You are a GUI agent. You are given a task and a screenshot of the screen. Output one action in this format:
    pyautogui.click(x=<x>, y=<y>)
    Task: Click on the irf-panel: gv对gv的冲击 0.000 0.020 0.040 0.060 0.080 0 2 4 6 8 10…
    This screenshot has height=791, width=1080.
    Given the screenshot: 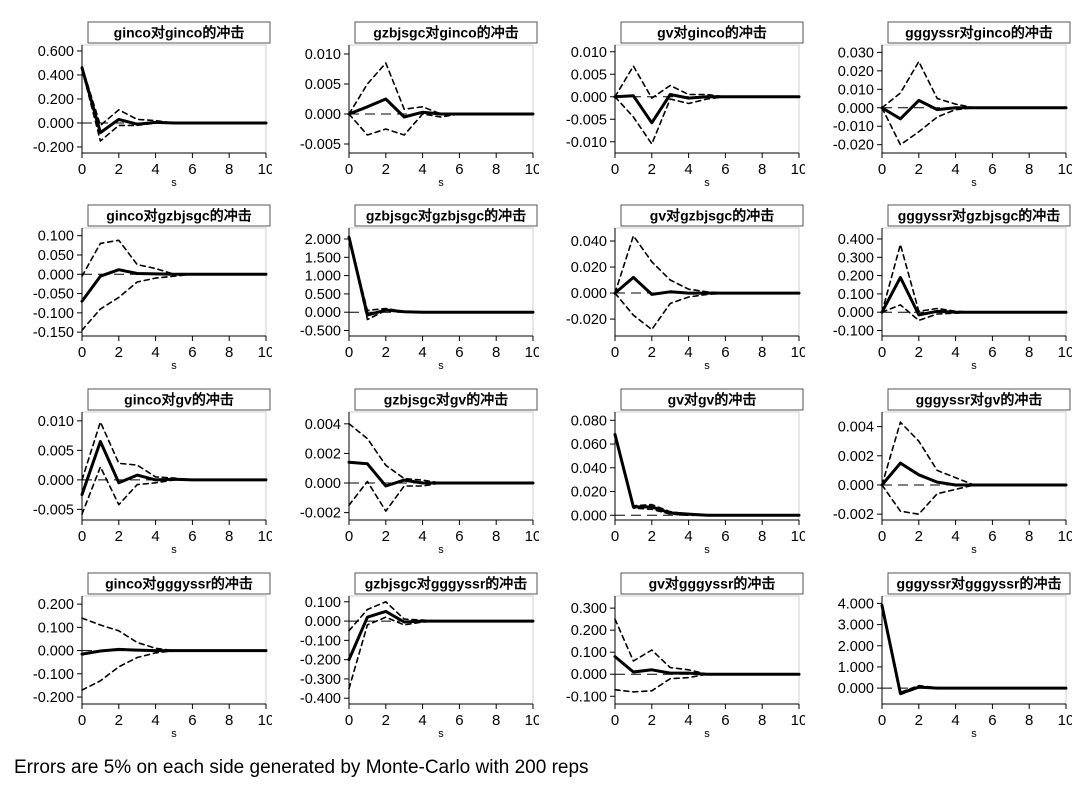 What is the action you would take?
    pyautogui.click(x=674, y=477)
    